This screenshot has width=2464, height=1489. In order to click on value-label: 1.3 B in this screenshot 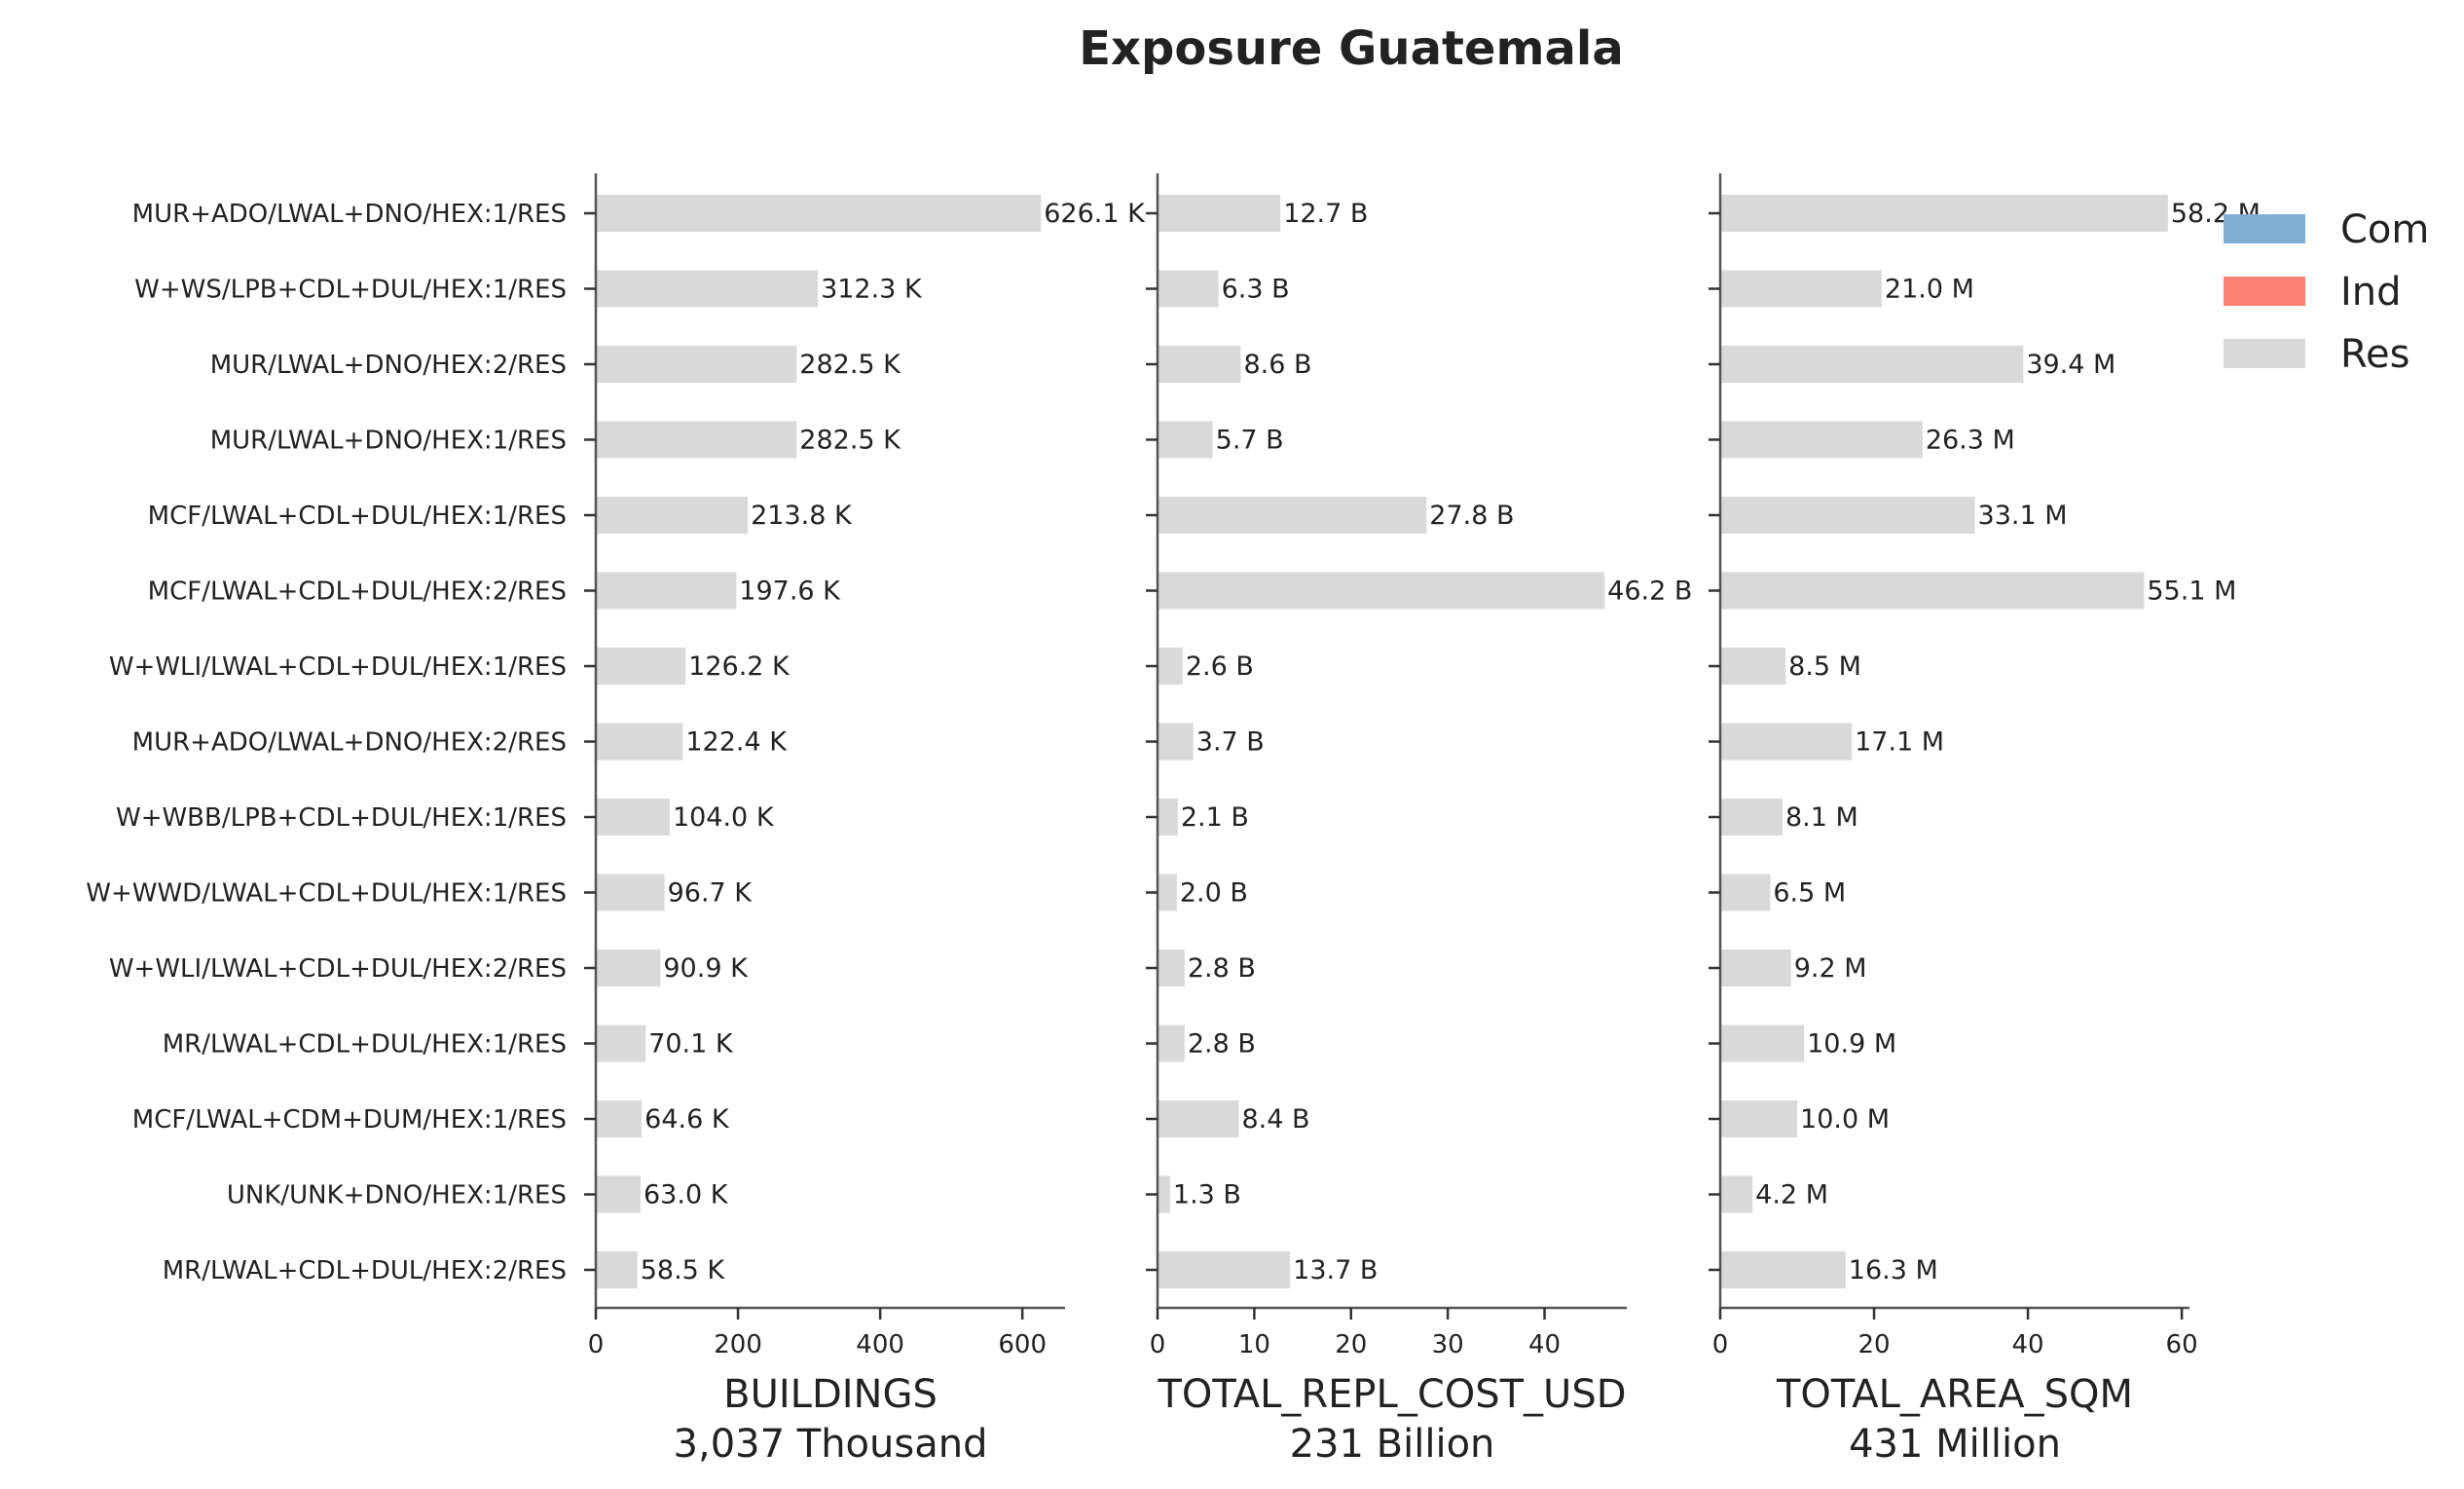, I will do `click(1207, 1195)`.